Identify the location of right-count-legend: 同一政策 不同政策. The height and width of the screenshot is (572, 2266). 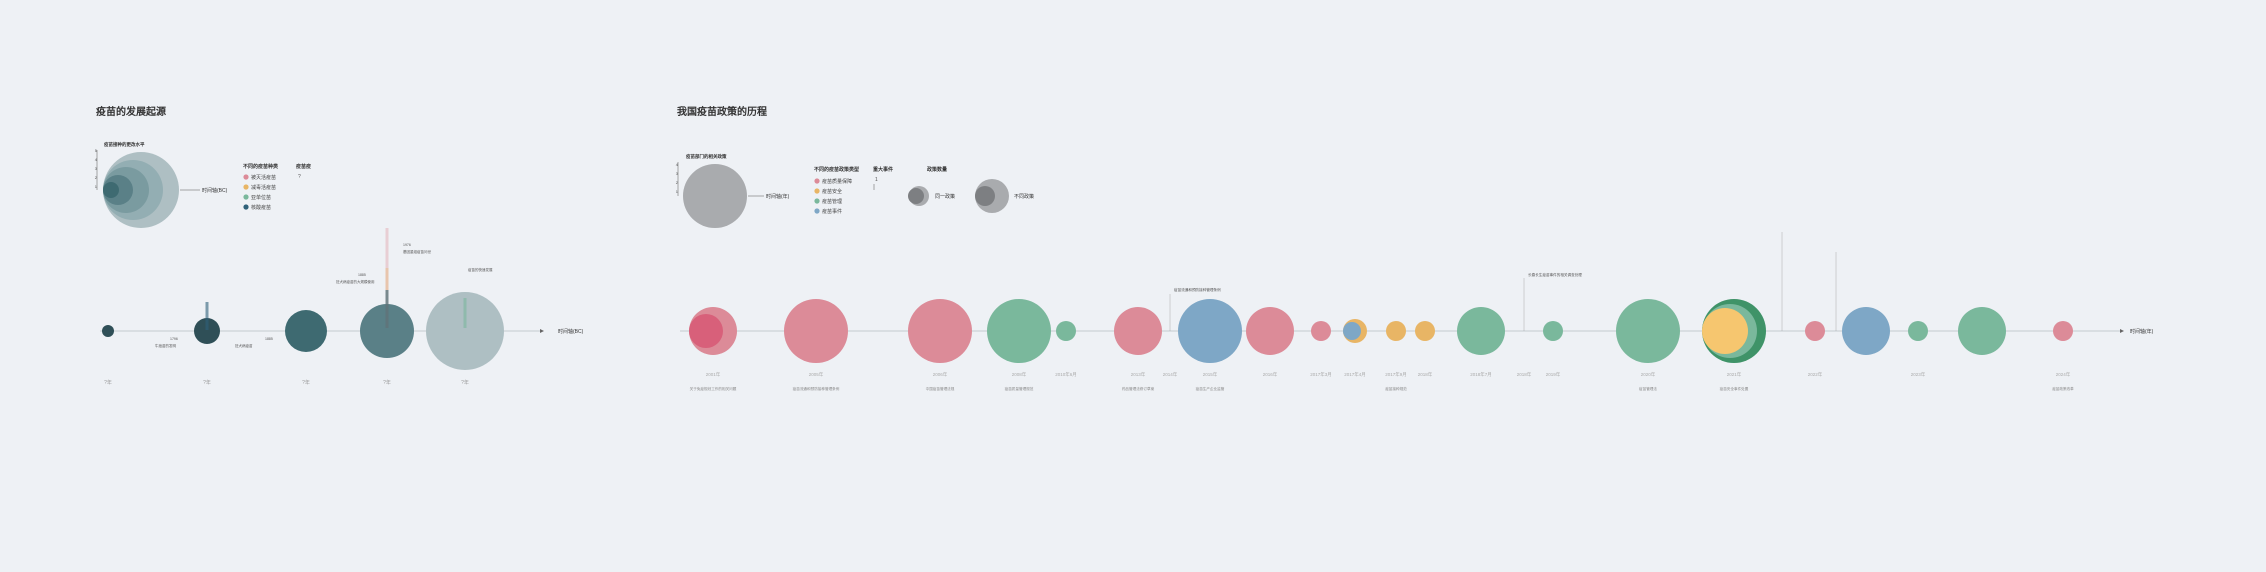
(971, 196).